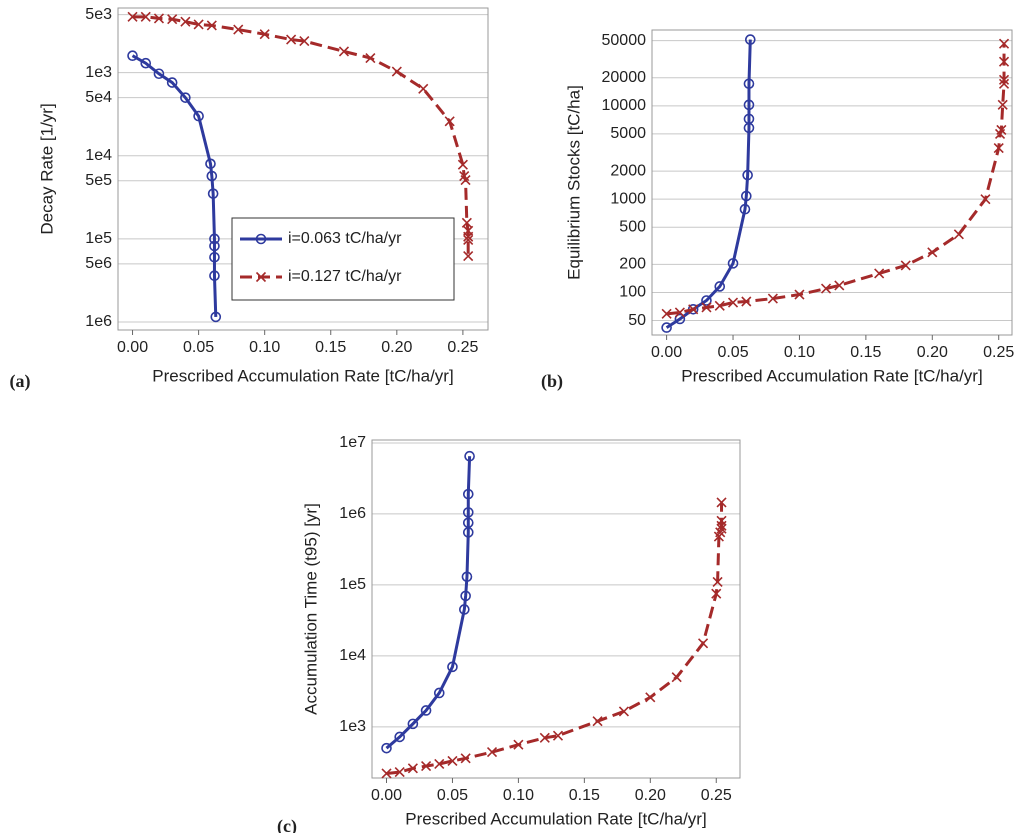  I want to click on legend-label: i=0.063 tC/ha/yr, so click(345, 238).